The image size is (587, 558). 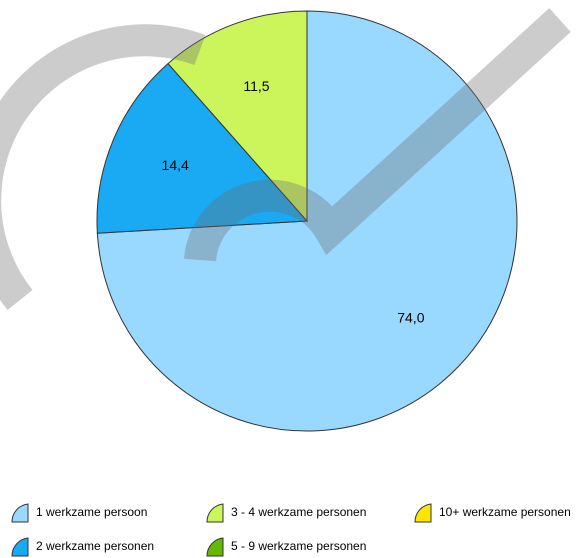 I want to click on data-label: 74,0, so click(x=410, y=318).